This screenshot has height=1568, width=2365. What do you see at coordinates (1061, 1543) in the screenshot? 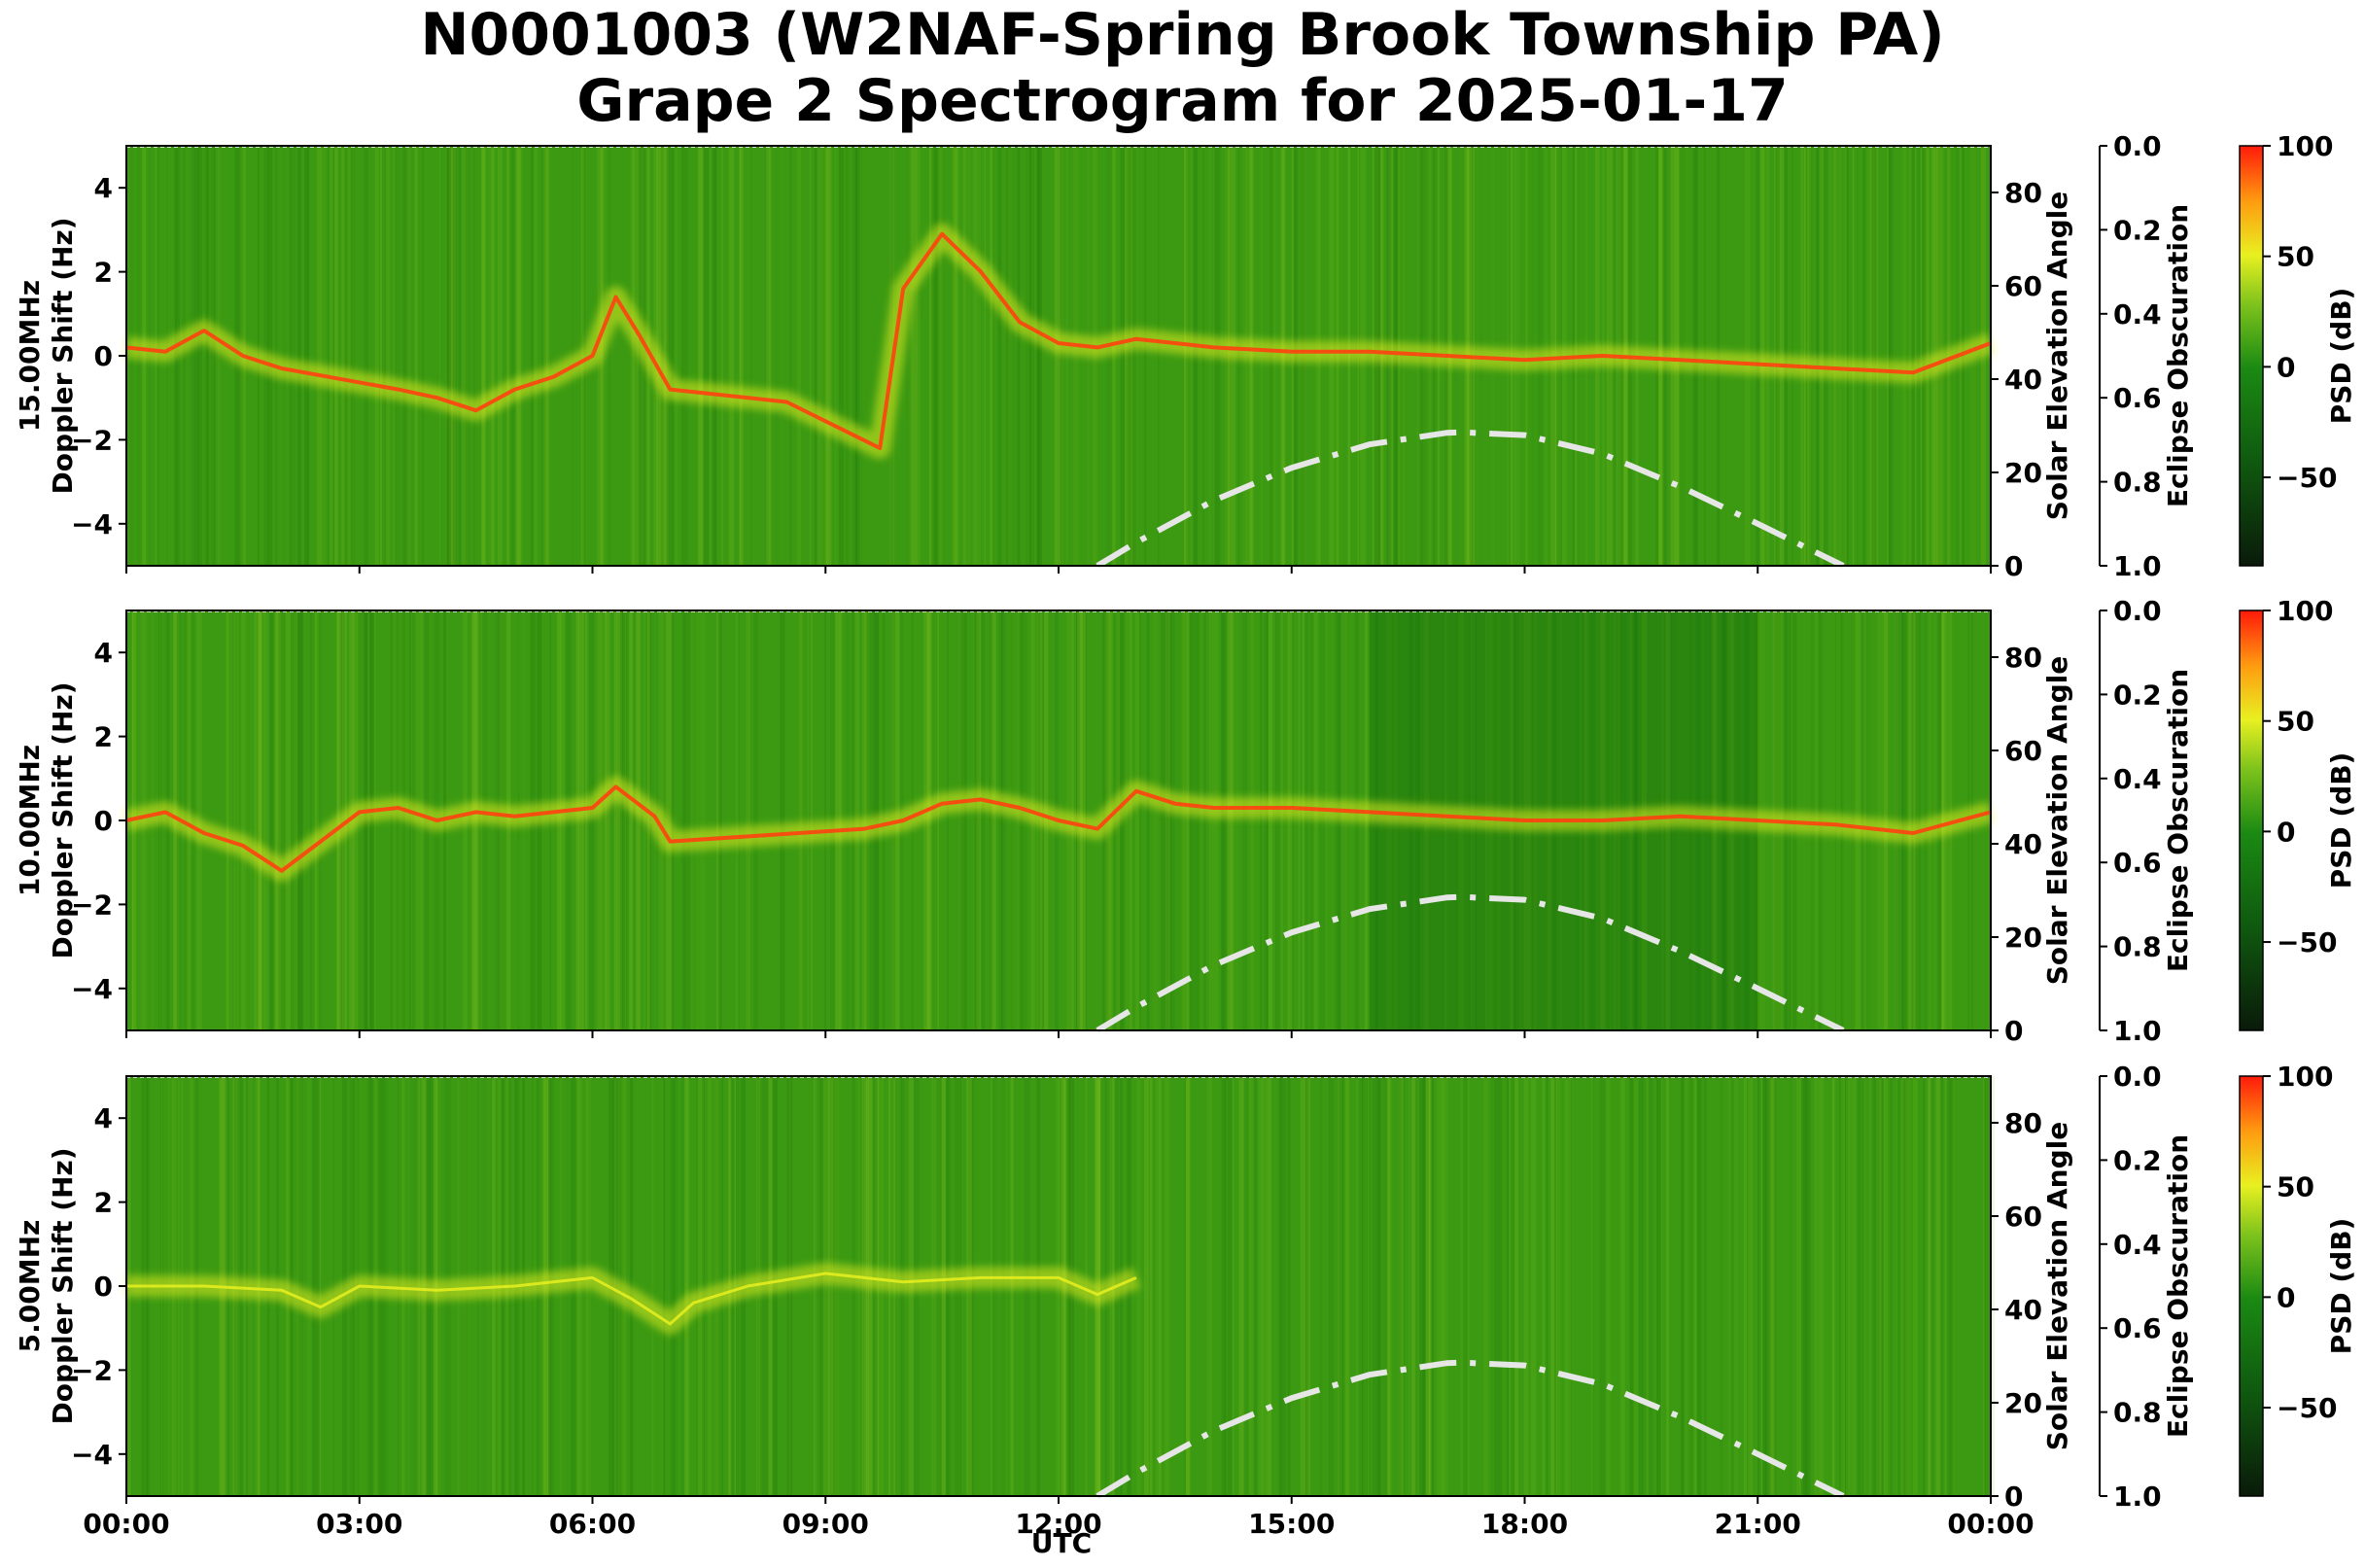
I see `x-axis-label: UTC` at bounding box center [1061, 1543].